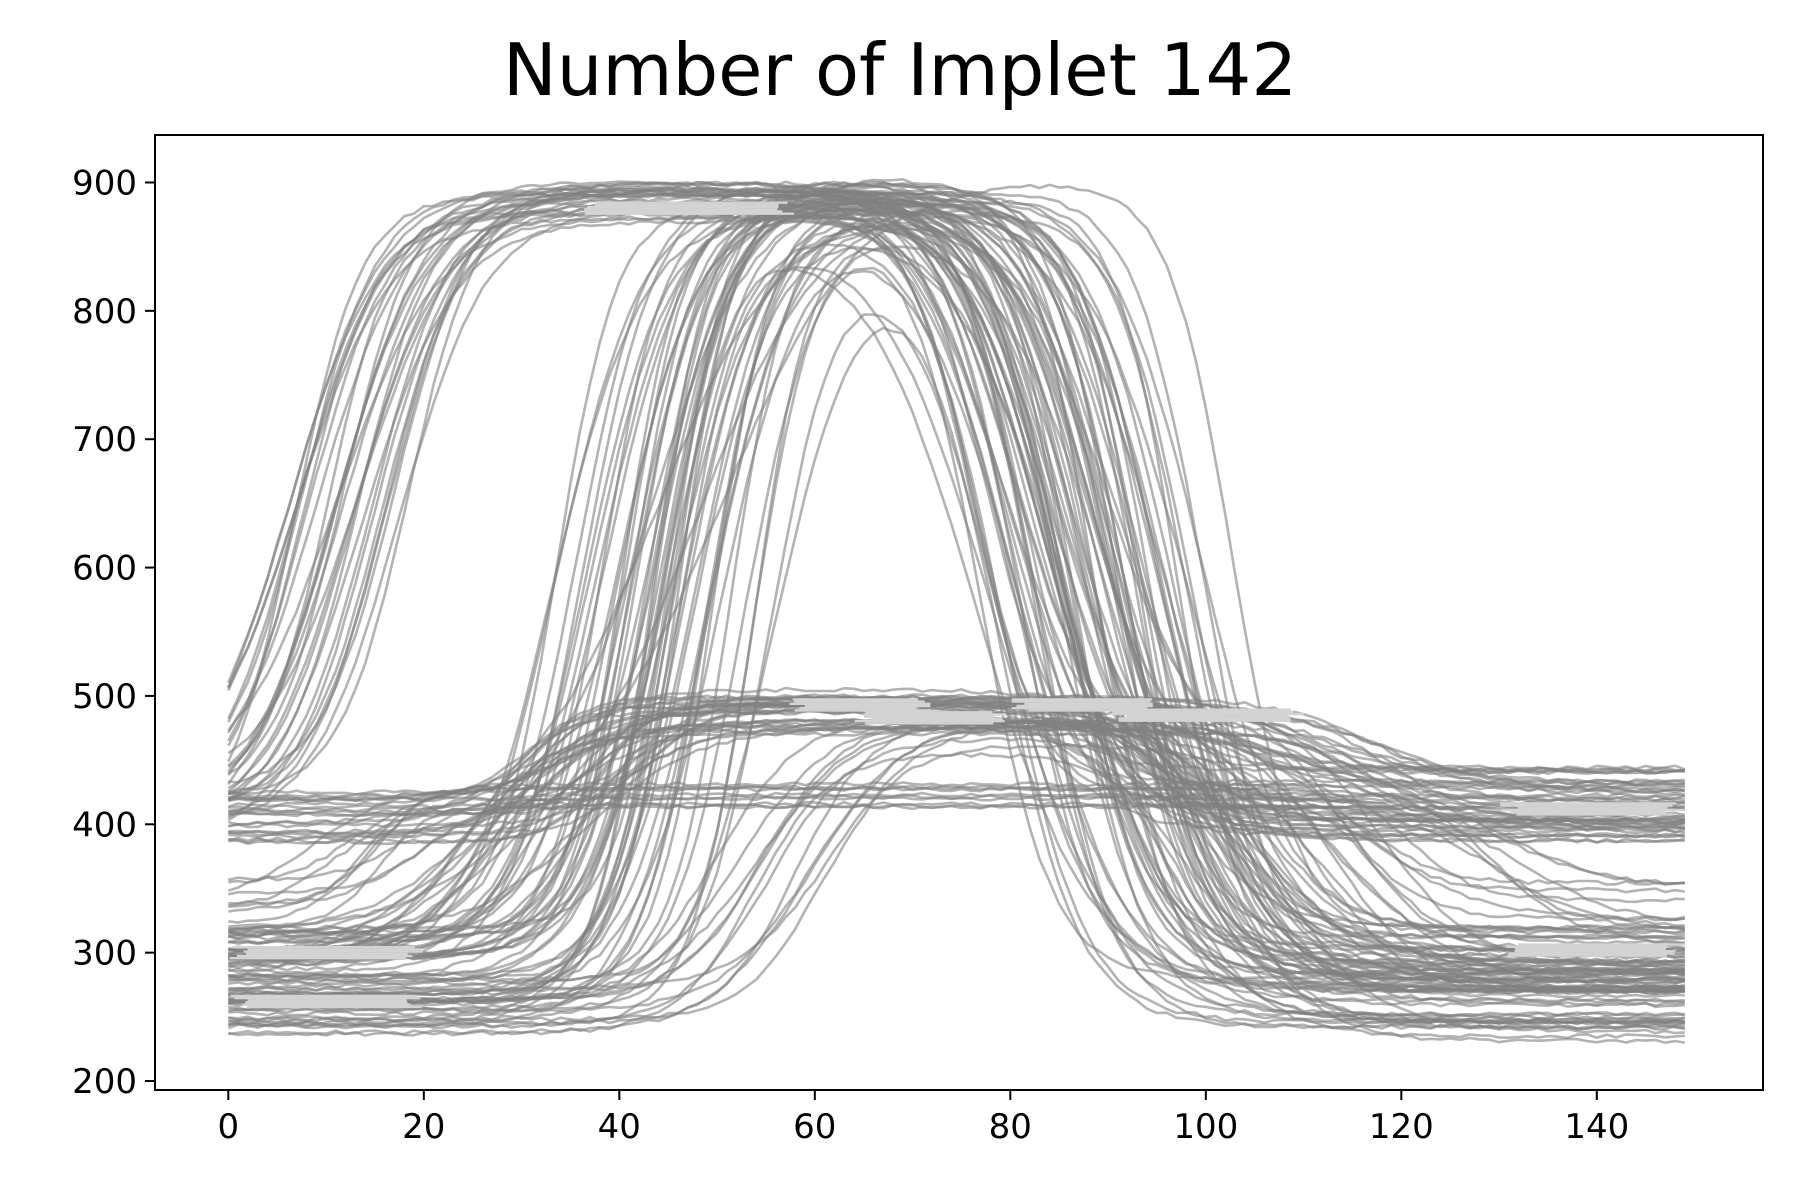  What do you see at coordinates (104, 440) in the screenshot?
I see `y-tick-label-700: 700` at bounding box center [104, 440].